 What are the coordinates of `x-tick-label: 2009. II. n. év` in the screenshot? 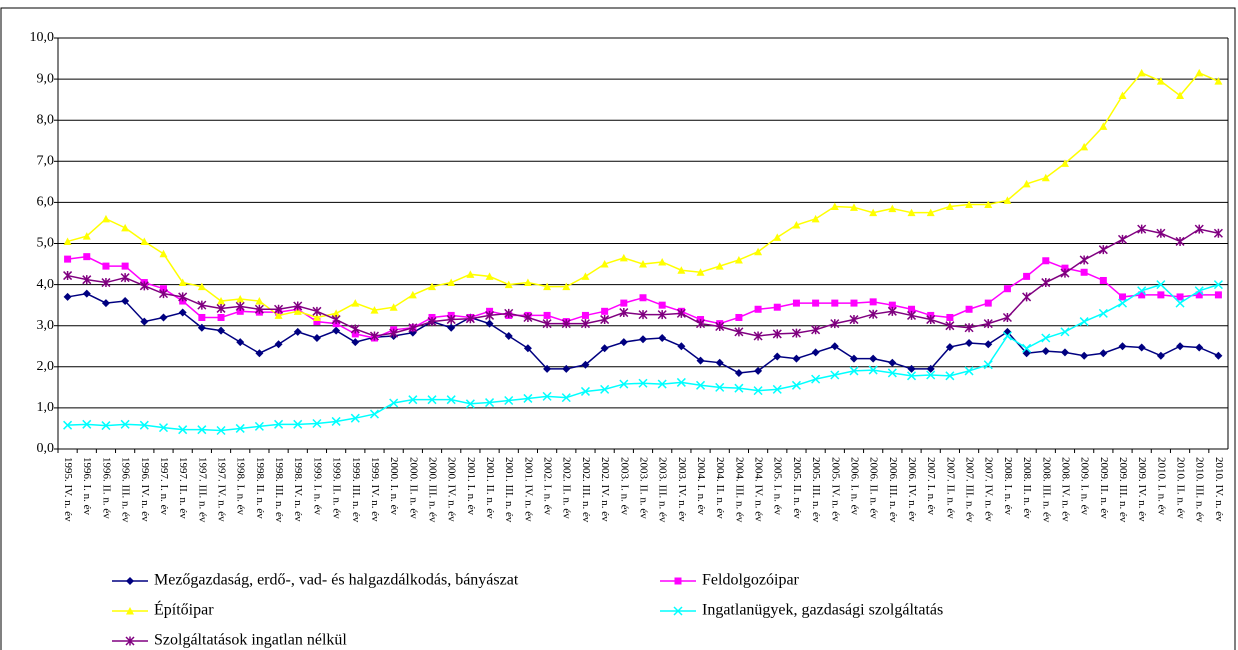 It's located at (1104, 488).